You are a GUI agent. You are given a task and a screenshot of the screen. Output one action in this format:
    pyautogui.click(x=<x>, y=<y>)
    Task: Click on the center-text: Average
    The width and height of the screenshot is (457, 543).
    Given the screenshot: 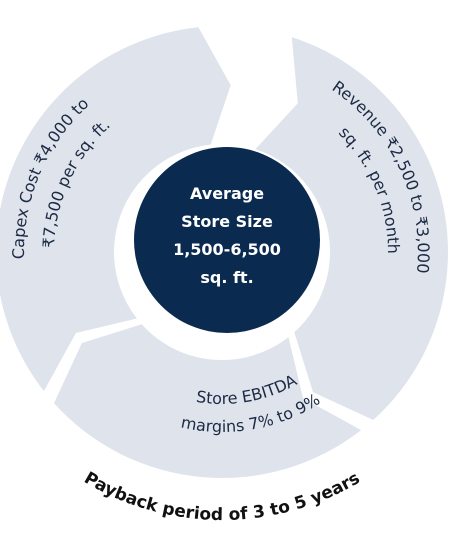 What is the action you would take?
    pyautogui.click(x=227, y=193)
    